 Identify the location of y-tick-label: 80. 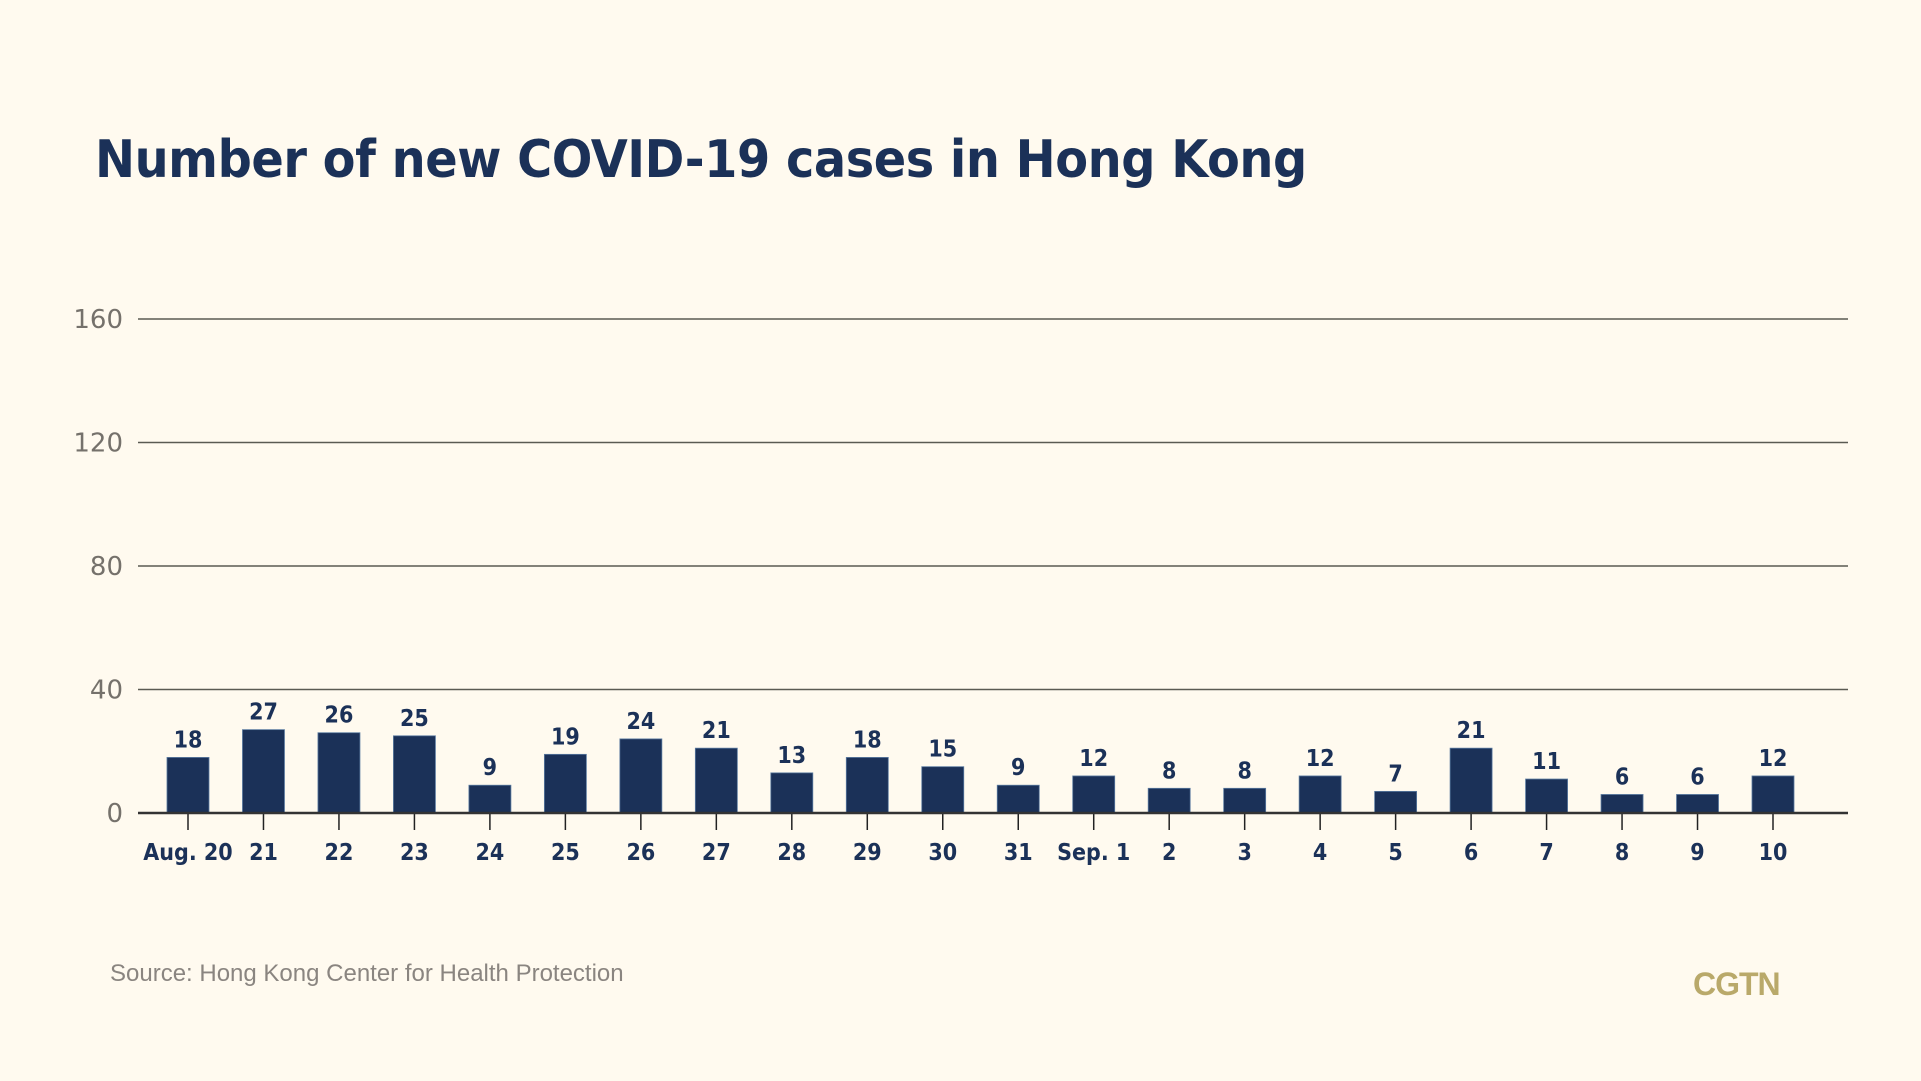
(106, 567).